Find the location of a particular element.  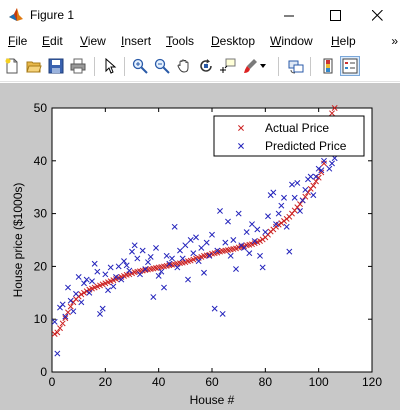

close-button is located at coordinates (377, 15).